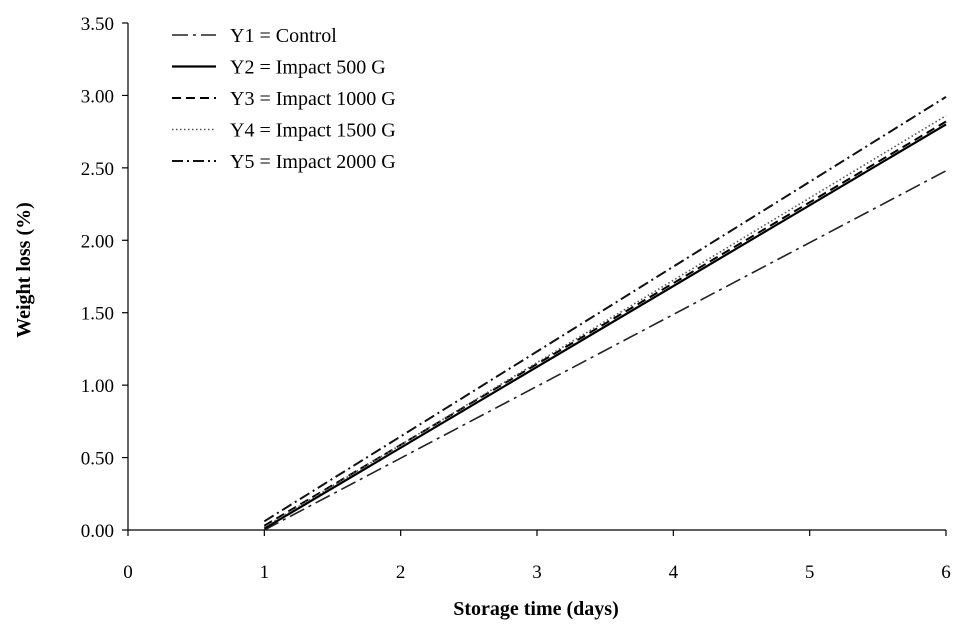 Image resolution: width=955 pixels, height=625 pixels. Describe the element at coordinates (308, 68) in the screenshot. I see `legend-label-y2: Y2 = Impact 500 G` at that location.